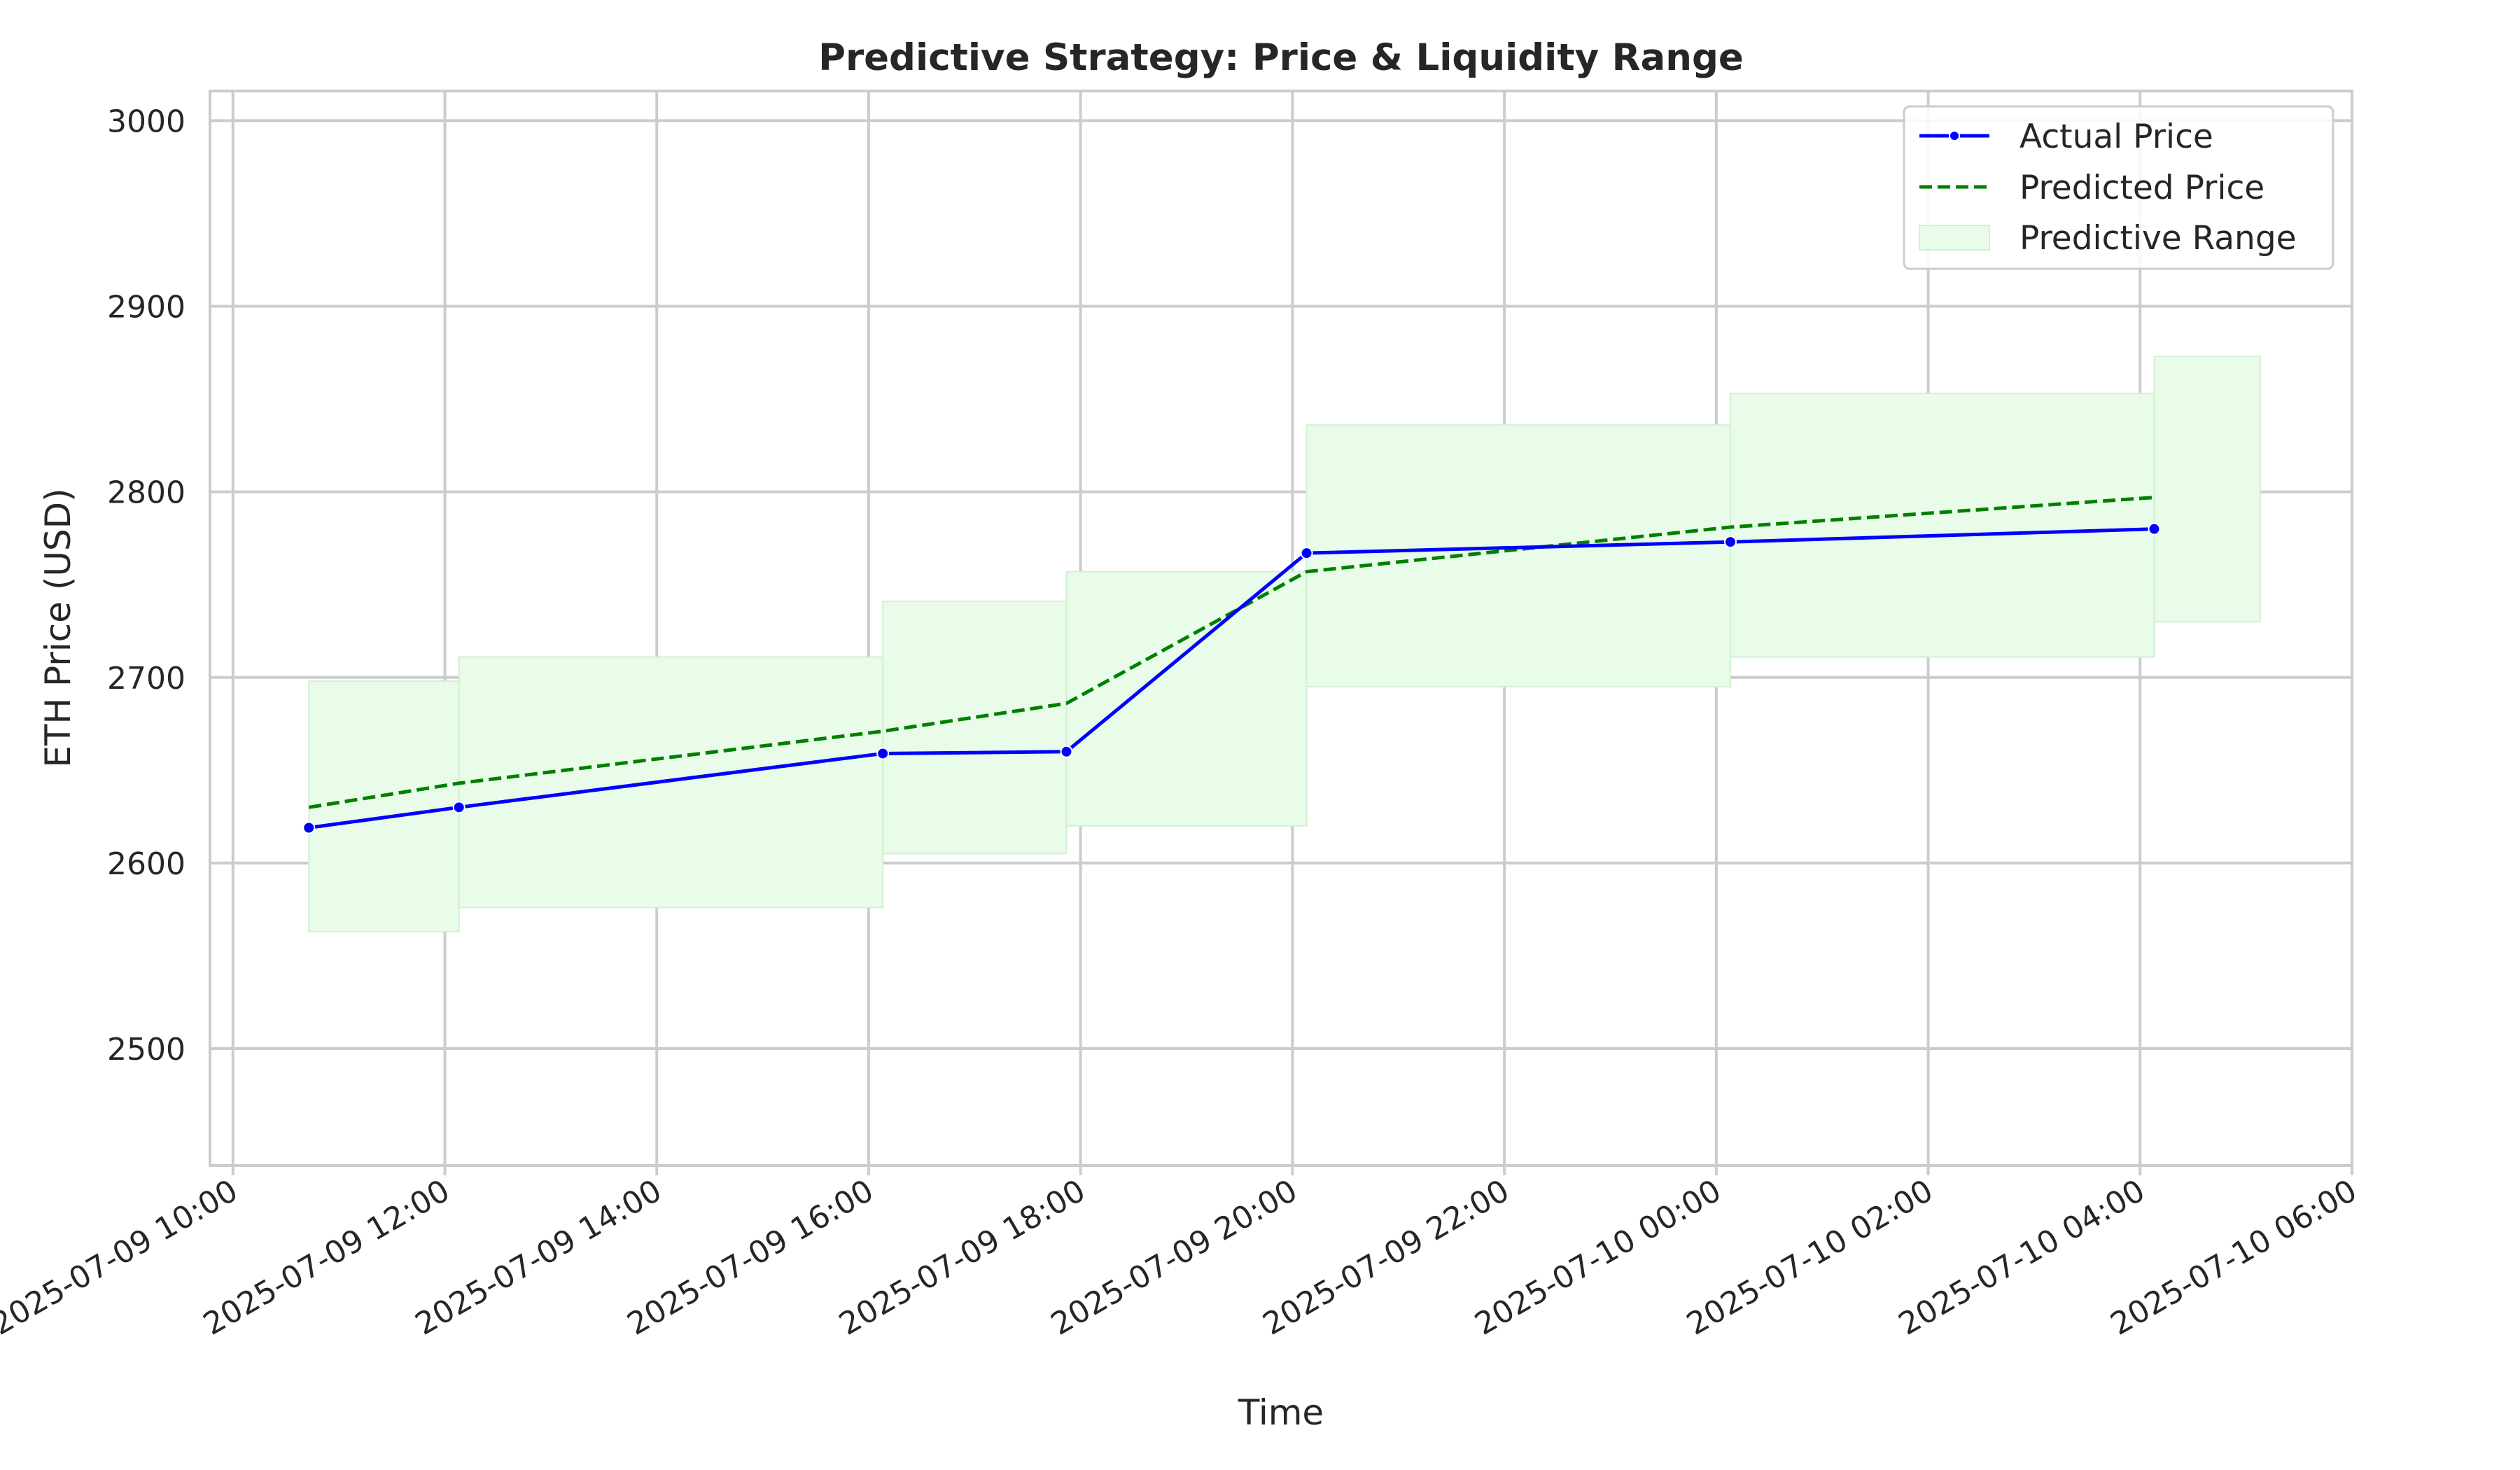 This screenshot has width=2520, height=1470. What do you see at coordinates (146, 493) in the screenshot?
I see `y-tick-label: 2800` at bounding box center [146, 493].